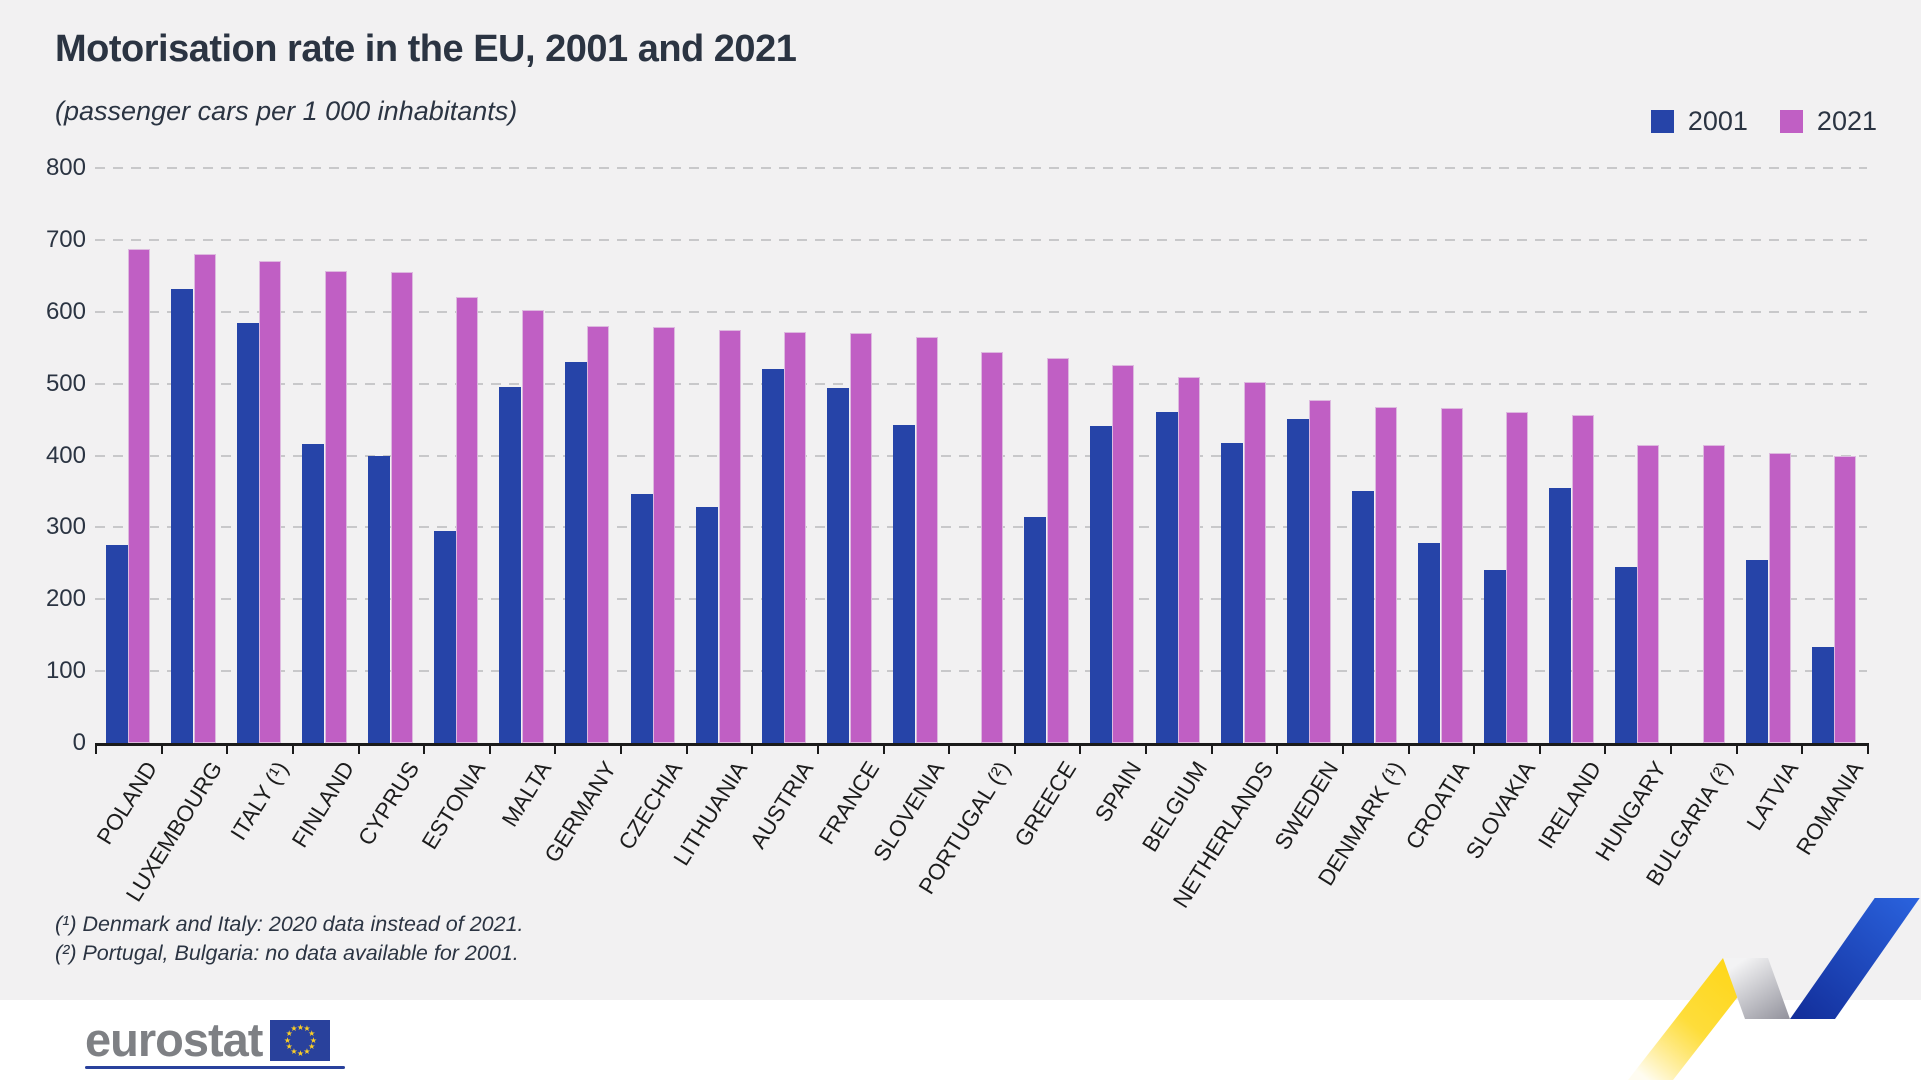 Image resolution: width=1921 pixels, height=1080 pixels. What do you see at coordinates (729, 536) in the screenshot?
I see `bar-2021-lithuania` at bounding box center [729, 536].